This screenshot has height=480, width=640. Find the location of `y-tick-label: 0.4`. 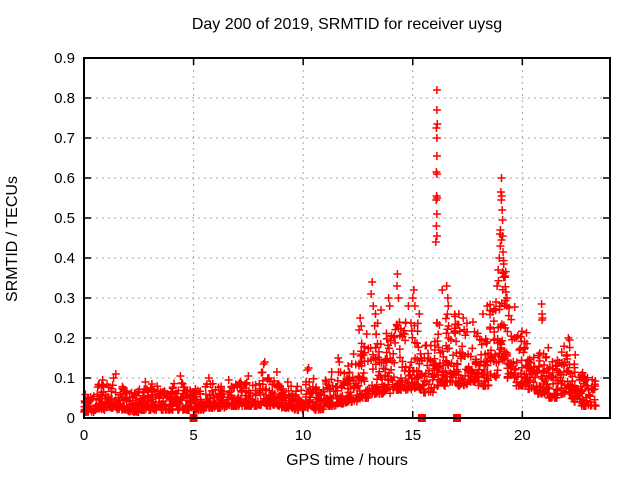

y-tick-label: 0.4 is located at coordinates (64, 258).